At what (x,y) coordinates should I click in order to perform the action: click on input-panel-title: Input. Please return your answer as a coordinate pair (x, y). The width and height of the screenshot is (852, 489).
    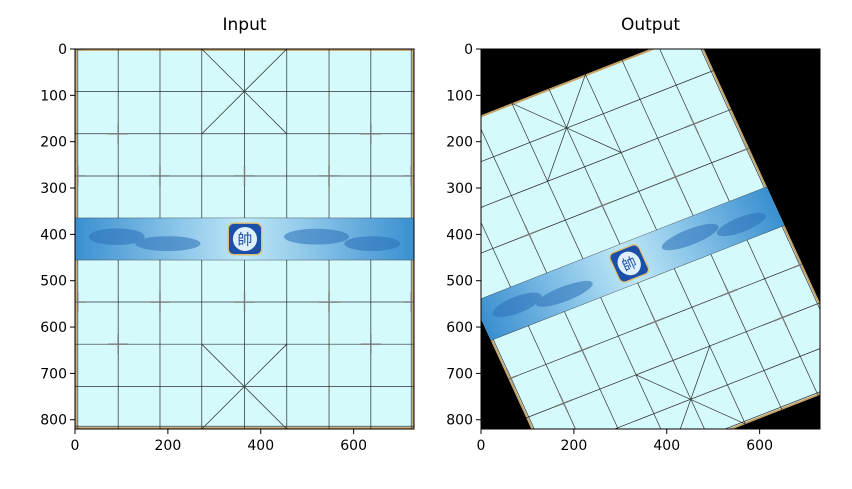
    Looking at the image, I should click on (244, 25).